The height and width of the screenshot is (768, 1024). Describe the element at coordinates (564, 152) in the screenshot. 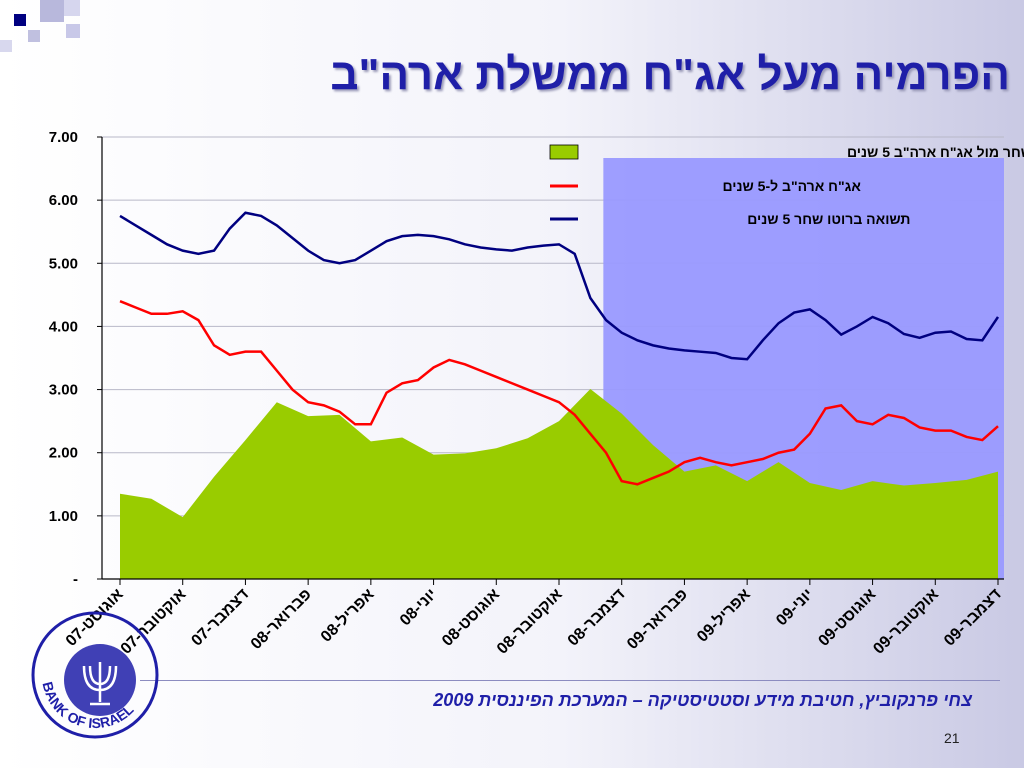

I see `legend-swatch` at that location.